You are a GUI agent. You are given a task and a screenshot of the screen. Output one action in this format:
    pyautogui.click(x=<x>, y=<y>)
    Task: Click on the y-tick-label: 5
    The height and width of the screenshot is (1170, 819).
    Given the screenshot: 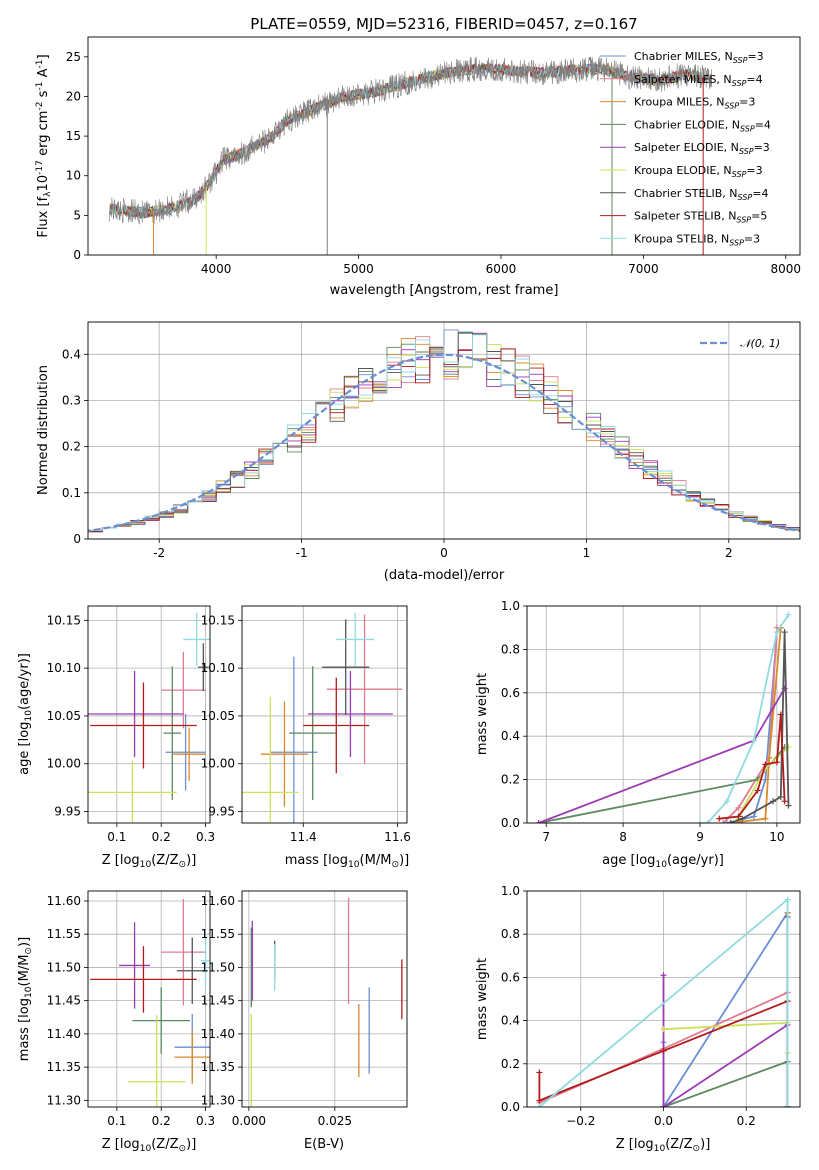 What is the action you would take?
    pyautogui.click(x=77, y=215)
    